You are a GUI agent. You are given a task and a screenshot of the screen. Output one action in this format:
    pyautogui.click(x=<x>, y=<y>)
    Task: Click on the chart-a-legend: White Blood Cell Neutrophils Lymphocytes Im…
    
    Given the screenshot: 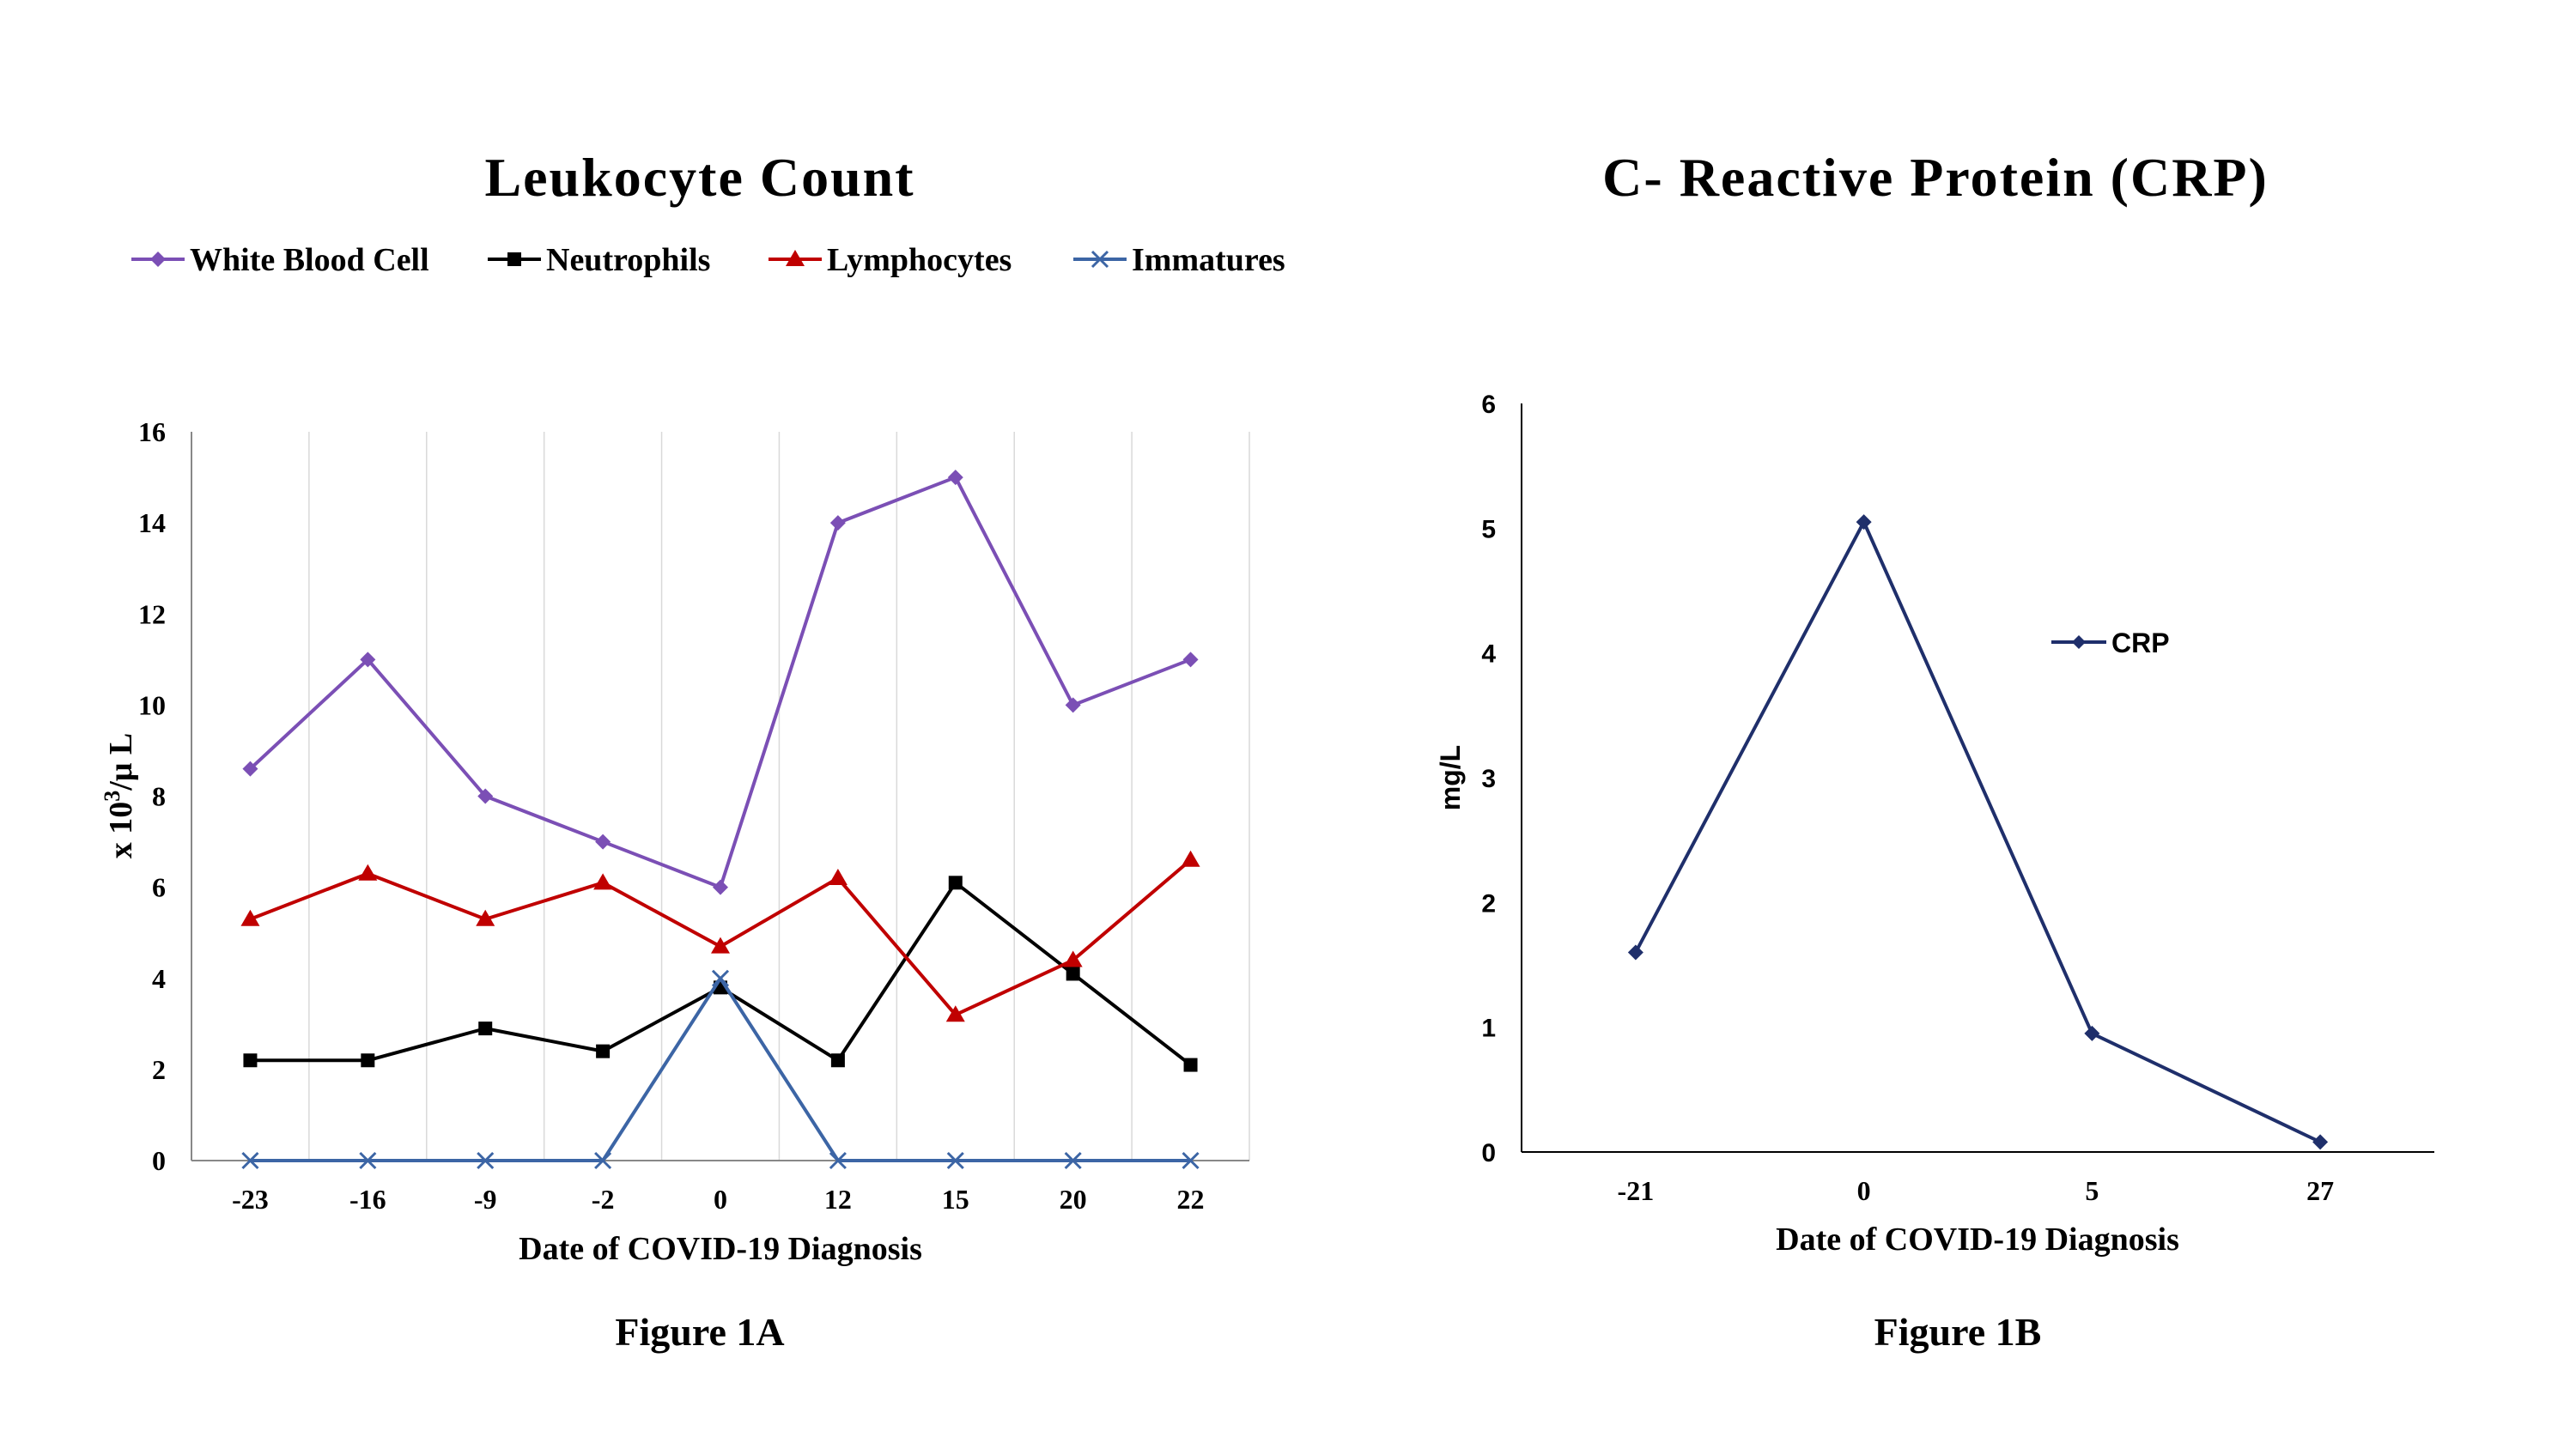 What is the action you would take?
    pyautogui.click(x=708, y=260)
    